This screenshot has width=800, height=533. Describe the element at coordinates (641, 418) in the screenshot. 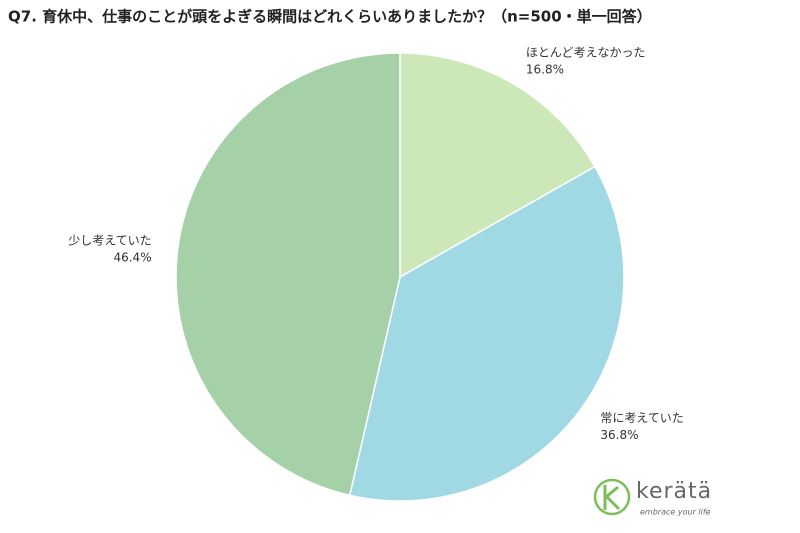

I see `slice-label: 常に考えていた` at that location.